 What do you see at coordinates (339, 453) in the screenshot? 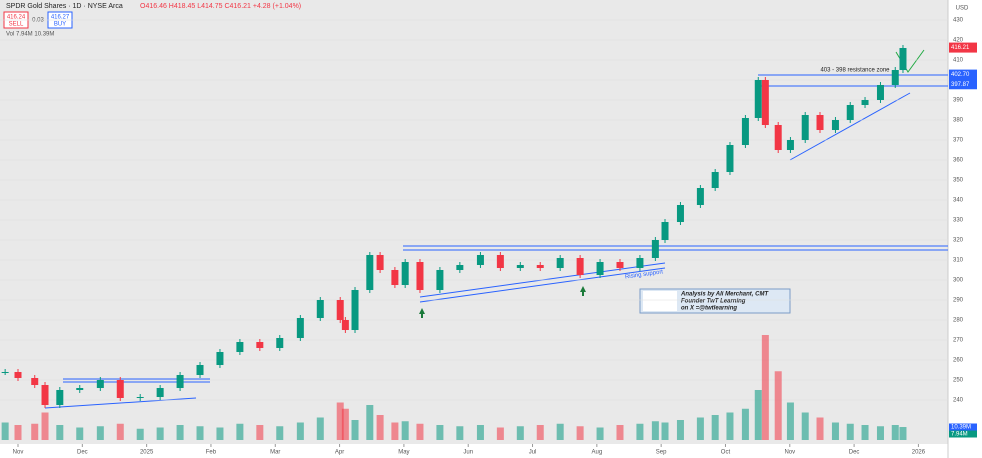
I see `x-tick-label: Apr` at bounding box center [339, 453].